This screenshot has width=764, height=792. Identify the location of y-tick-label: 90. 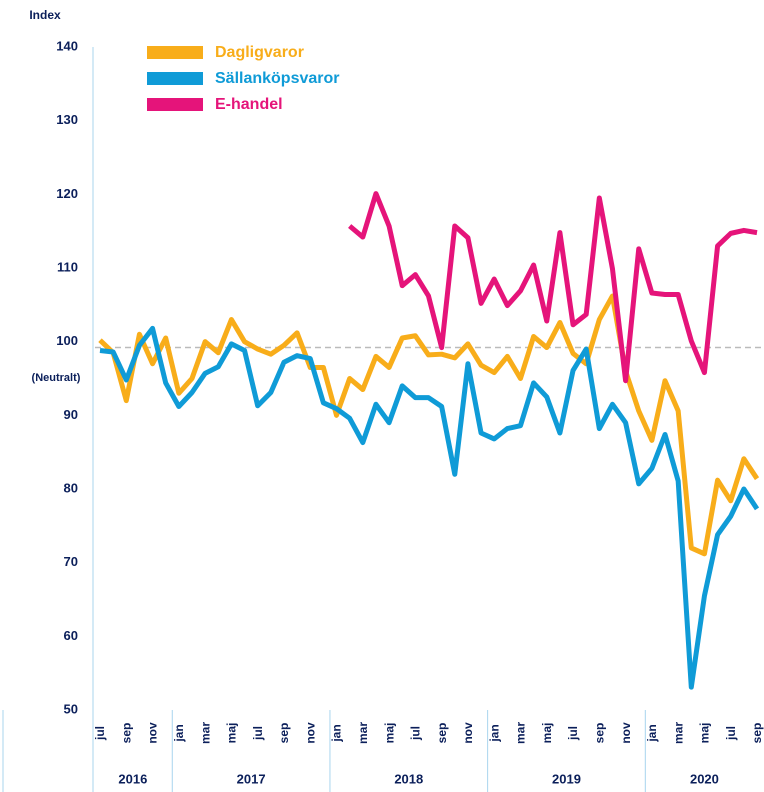
(71, 414).